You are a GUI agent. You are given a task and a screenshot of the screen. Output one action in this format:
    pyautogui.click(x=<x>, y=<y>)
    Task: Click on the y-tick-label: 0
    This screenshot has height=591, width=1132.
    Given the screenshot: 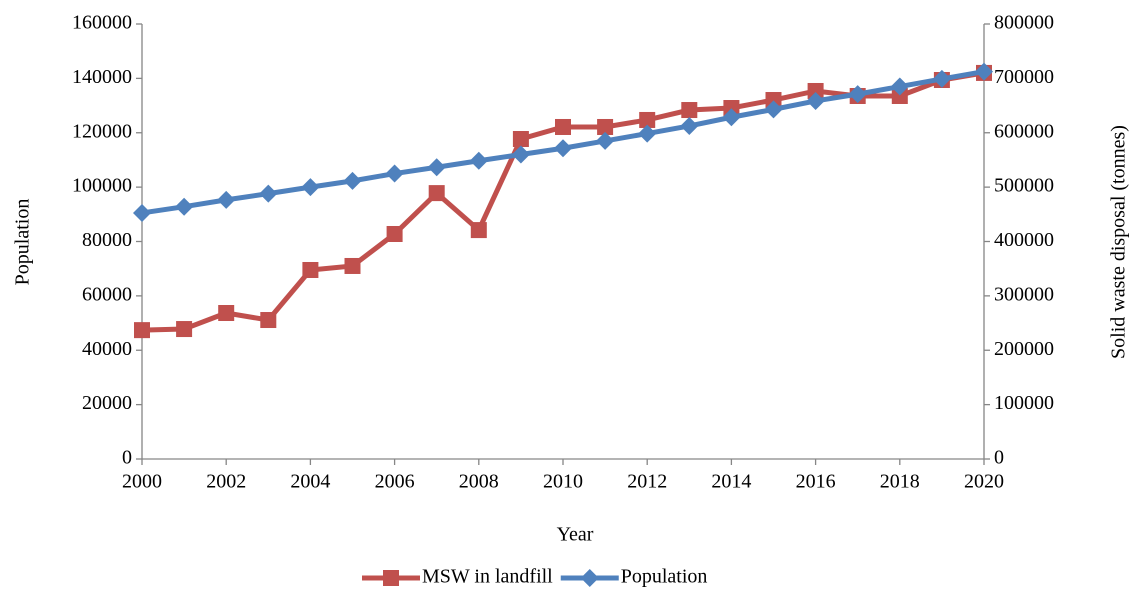 What is the action you would take?
    pyautogui.click(x=127, y=458)
    